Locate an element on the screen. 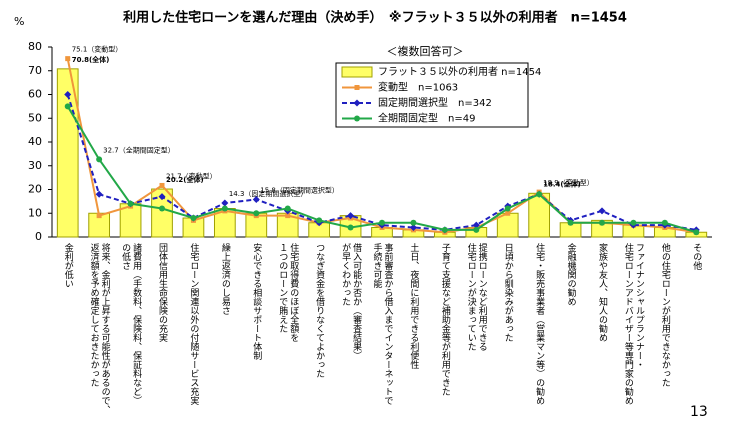 The height and width of the screenshot is (428, 732). legend-label: 固定期間選択型 n=342 is located at coordinates (435, 102).